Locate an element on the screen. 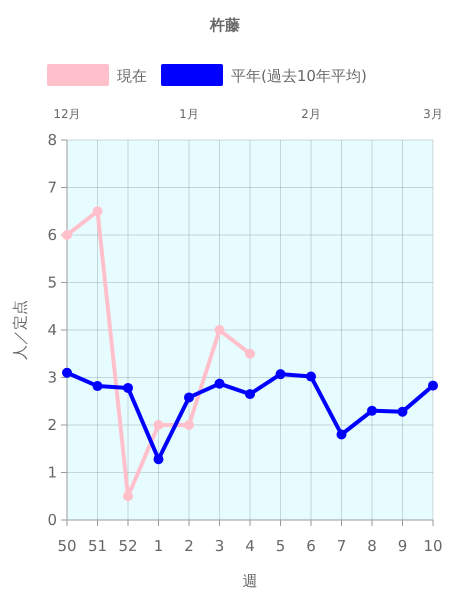 The image size is (450, 600). y-tick-label: 3 is located at coordinates (52, 377).